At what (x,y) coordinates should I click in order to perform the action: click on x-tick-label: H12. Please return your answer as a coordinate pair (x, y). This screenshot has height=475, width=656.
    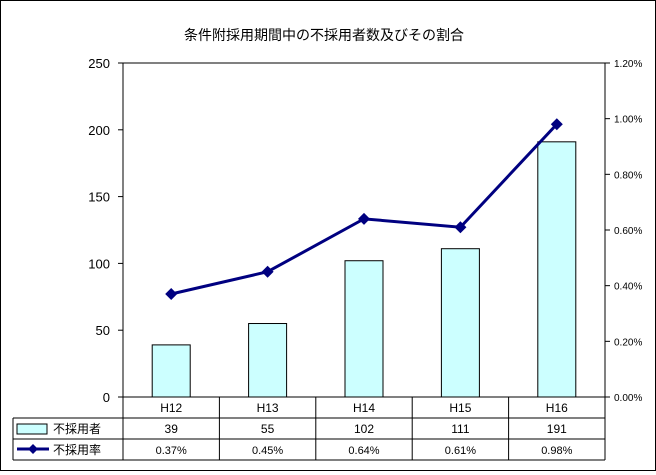
    Looking at the image, I should click on (171, 408).